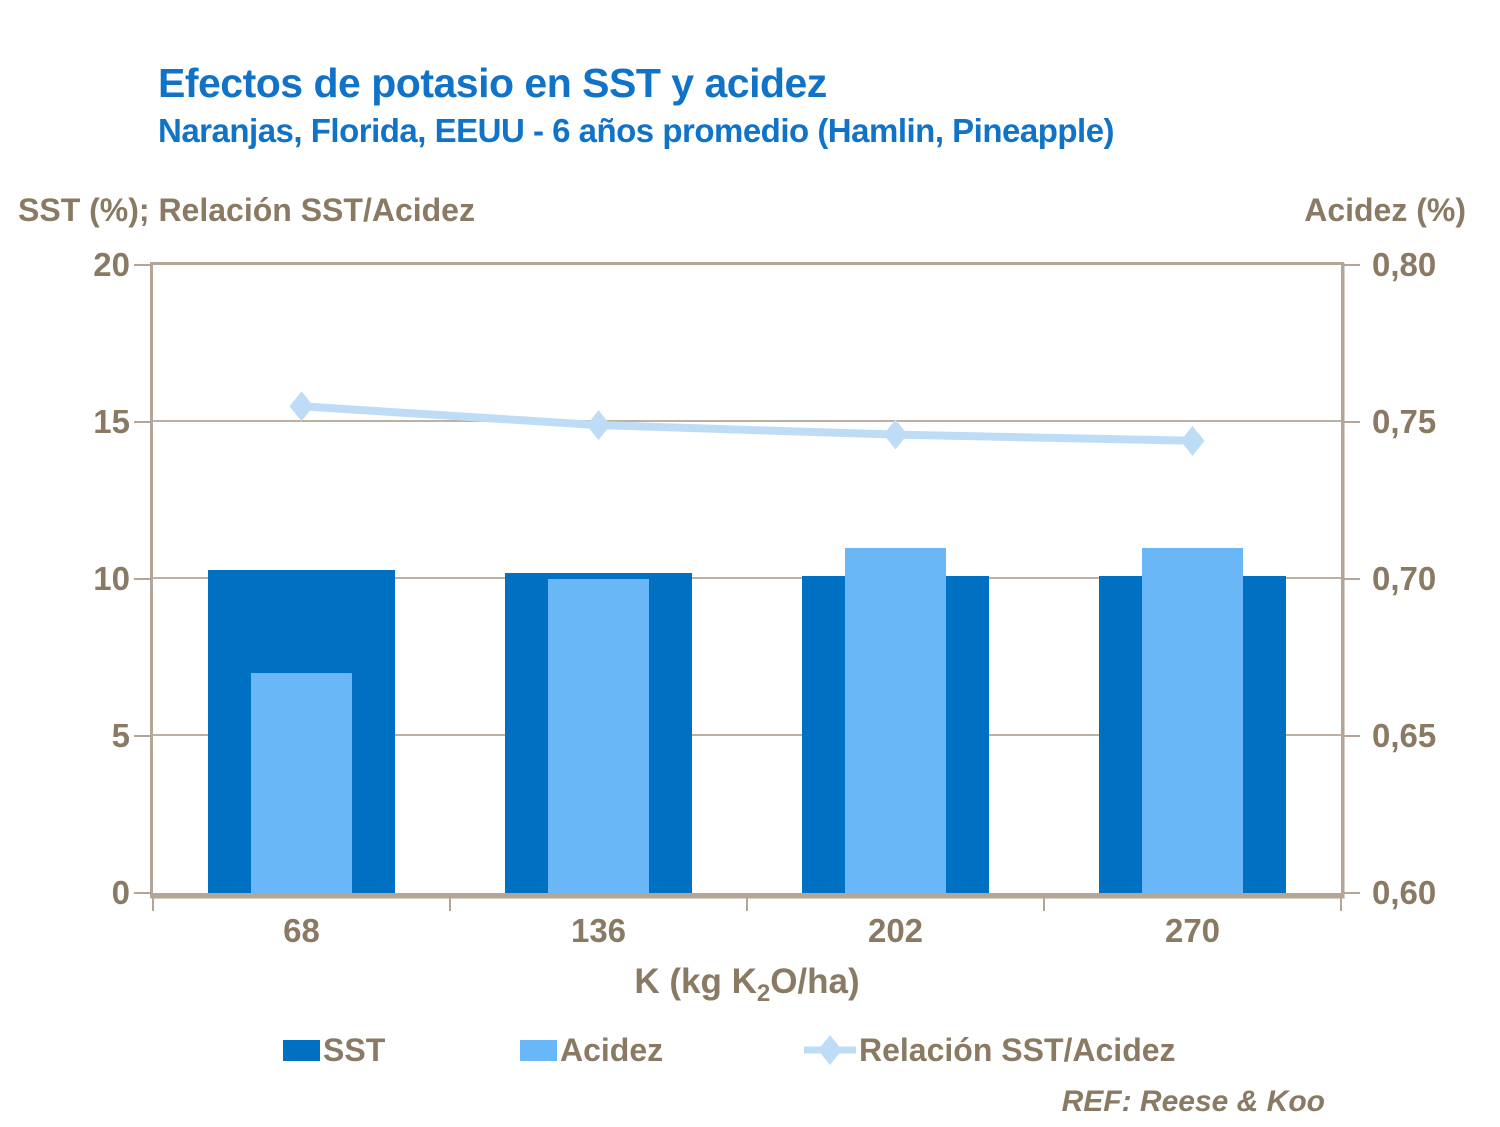 The height and width of the screenshot is (1127, 1500). I want to click on chart-title: Efectos de potasio en SST y acidez, so click(492, 83).